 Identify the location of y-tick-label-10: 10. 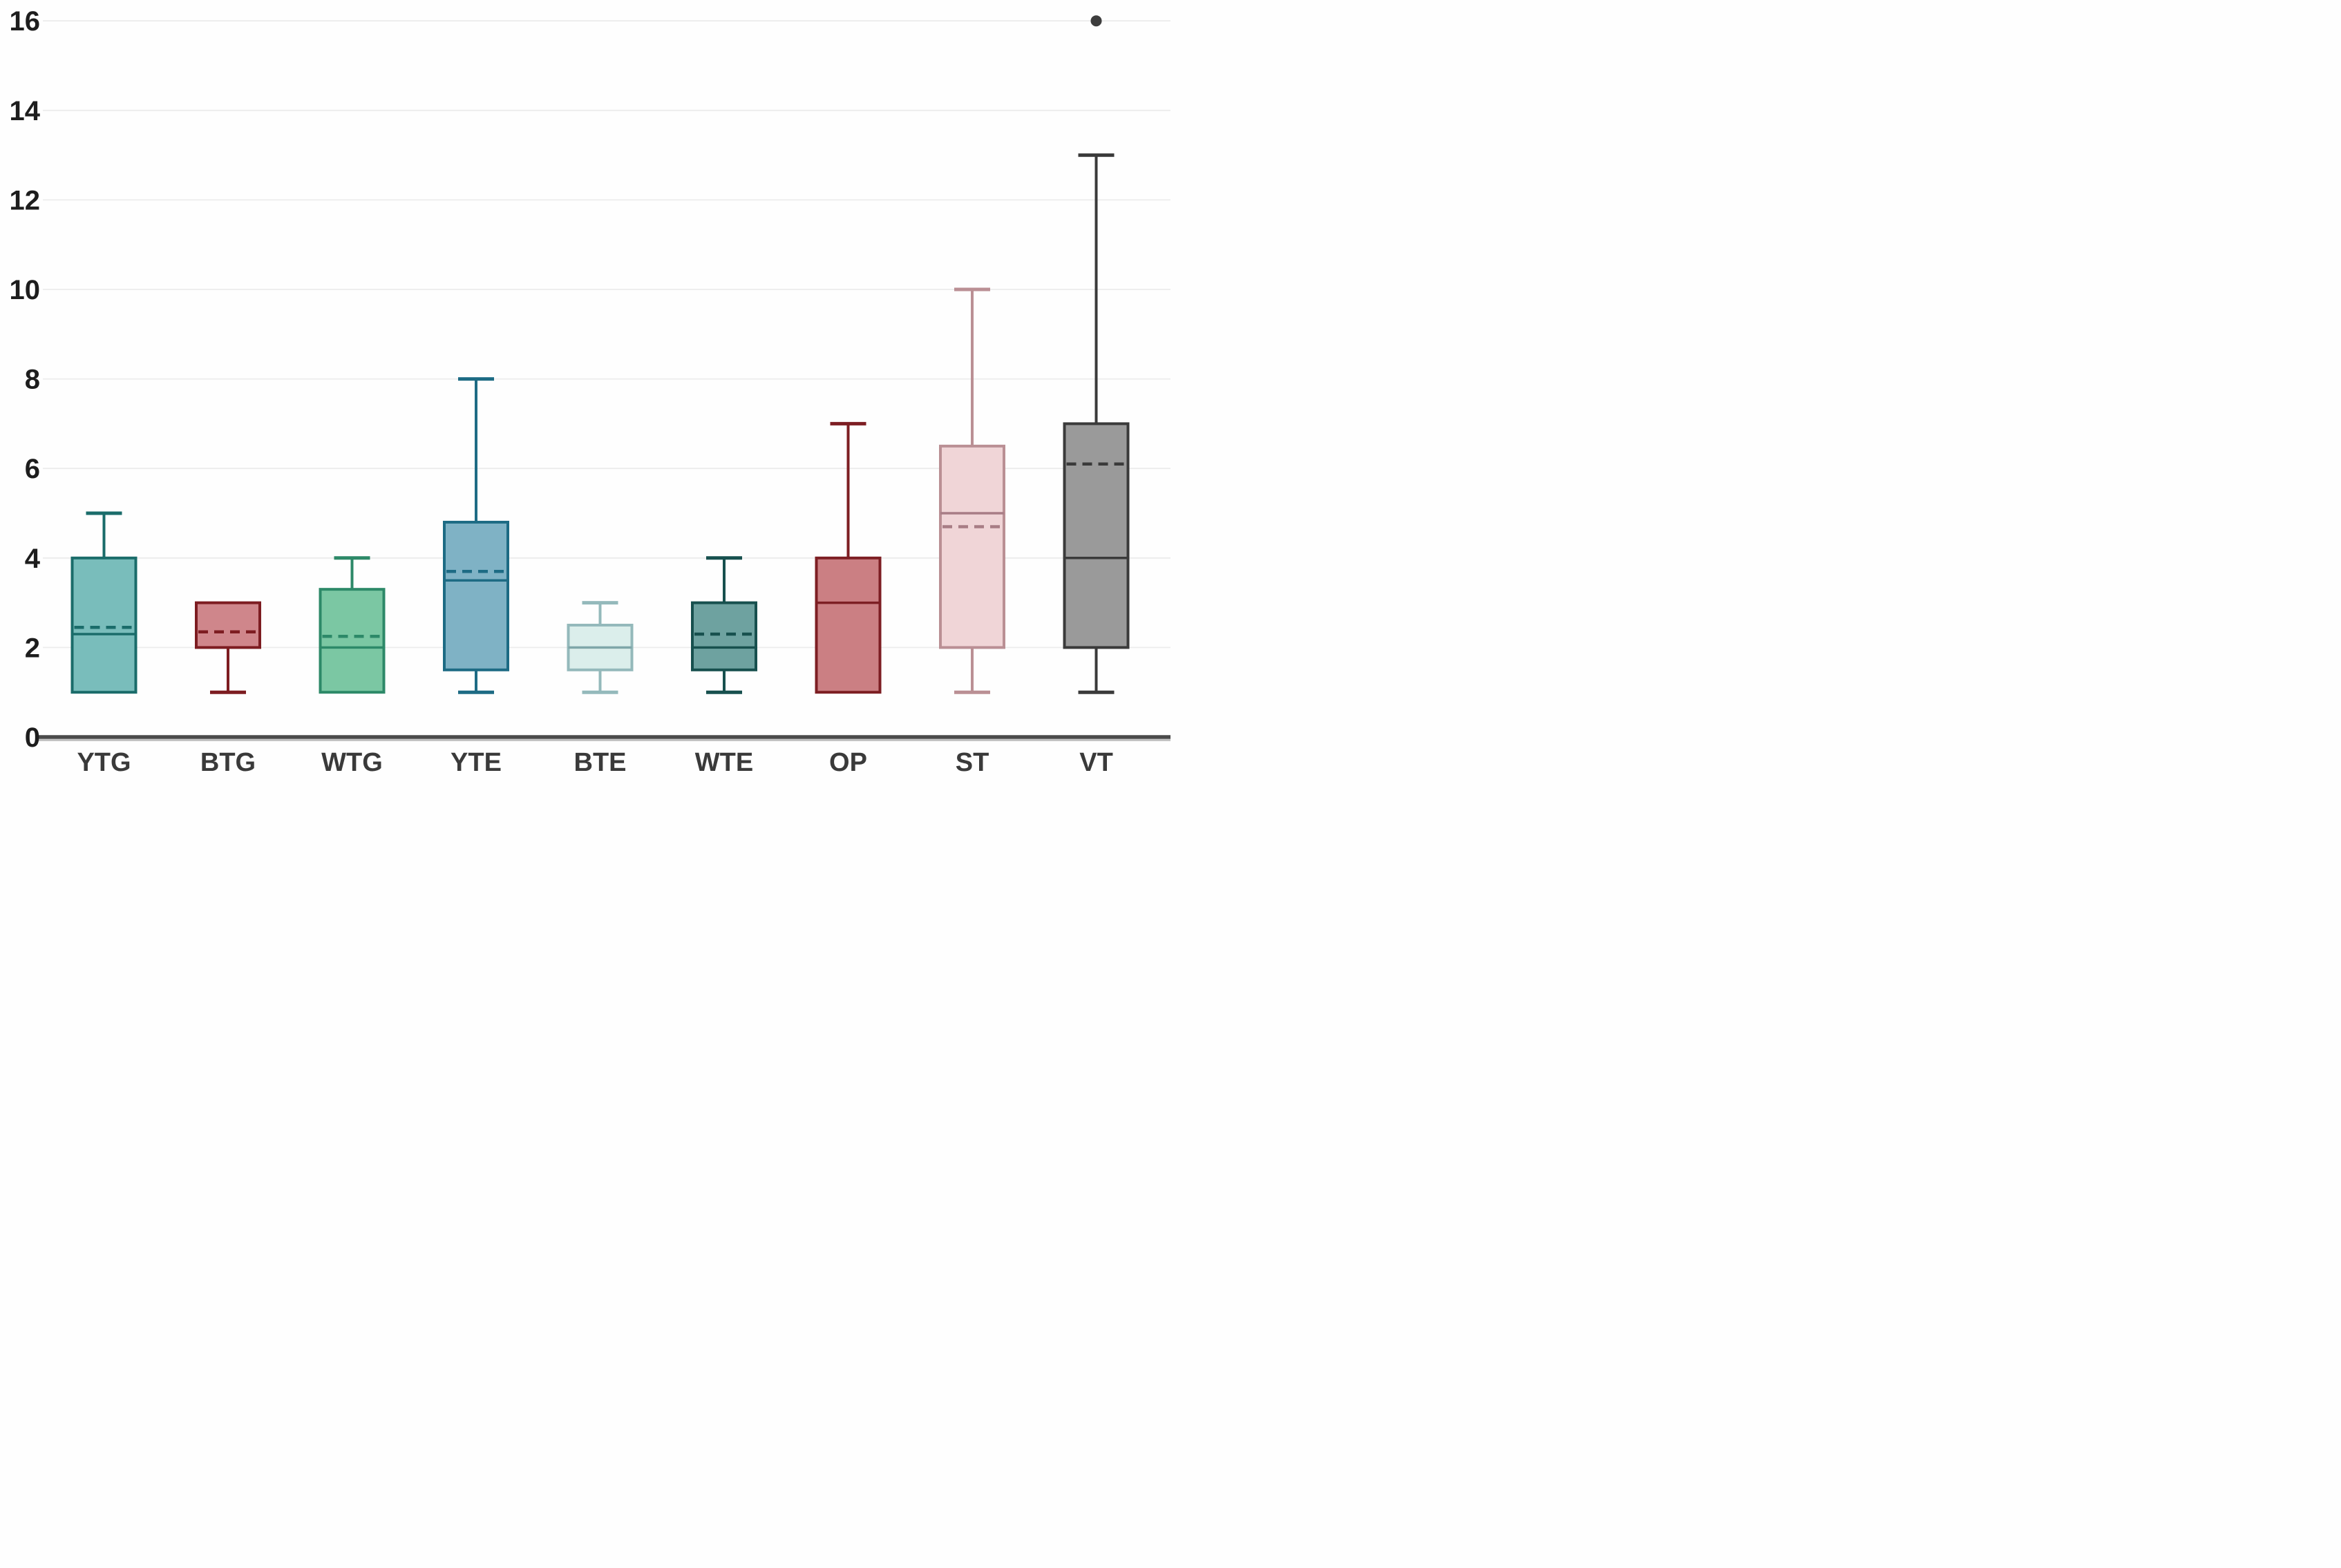
(26, 290).